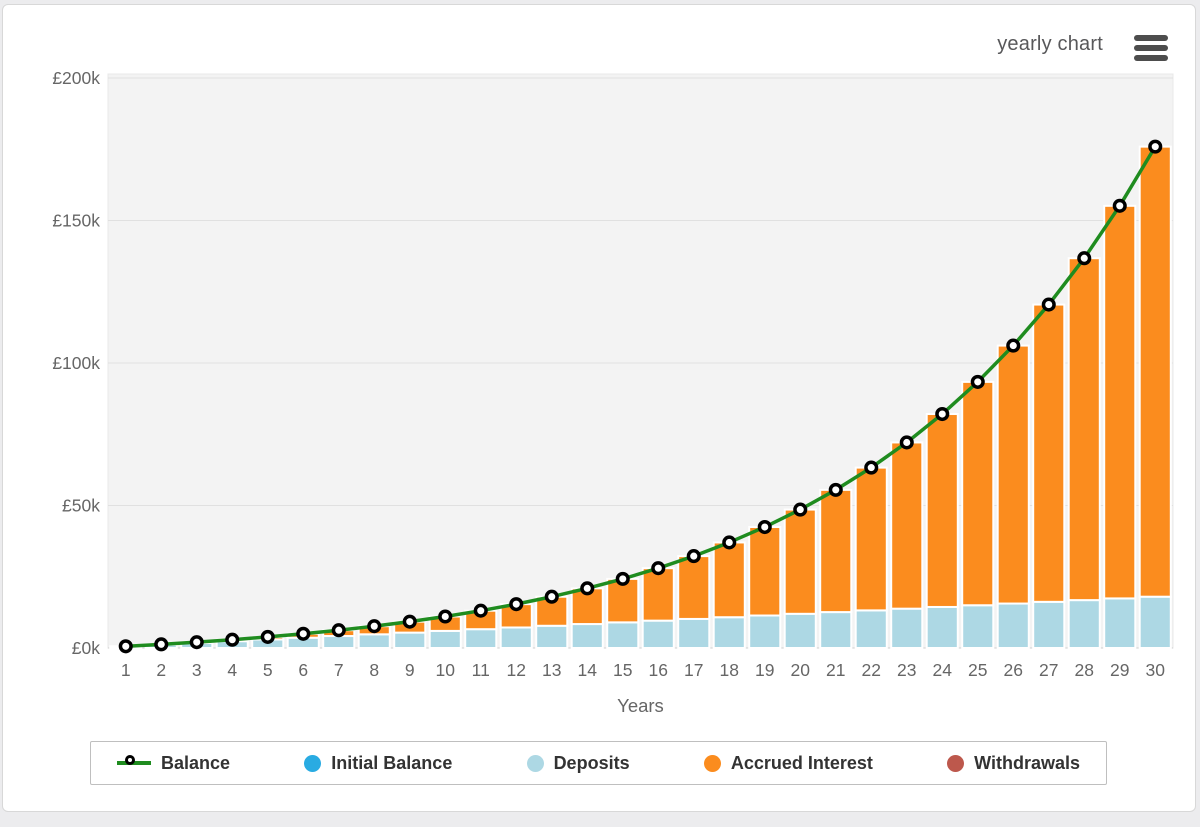  What do you see at coordinates (481, 670) in the screenshot?
I see `x-axis-tick-label: 11` at bounding box center [481, 670].